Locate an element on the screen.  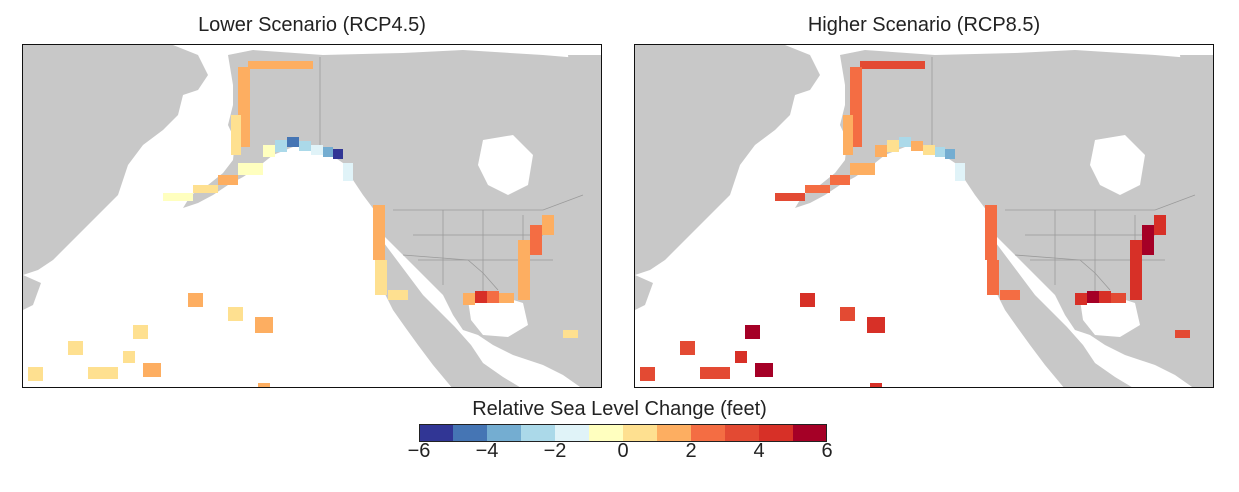
legend-title: Relative Sea Level Change (feet) is located at coordinates (619, 409).